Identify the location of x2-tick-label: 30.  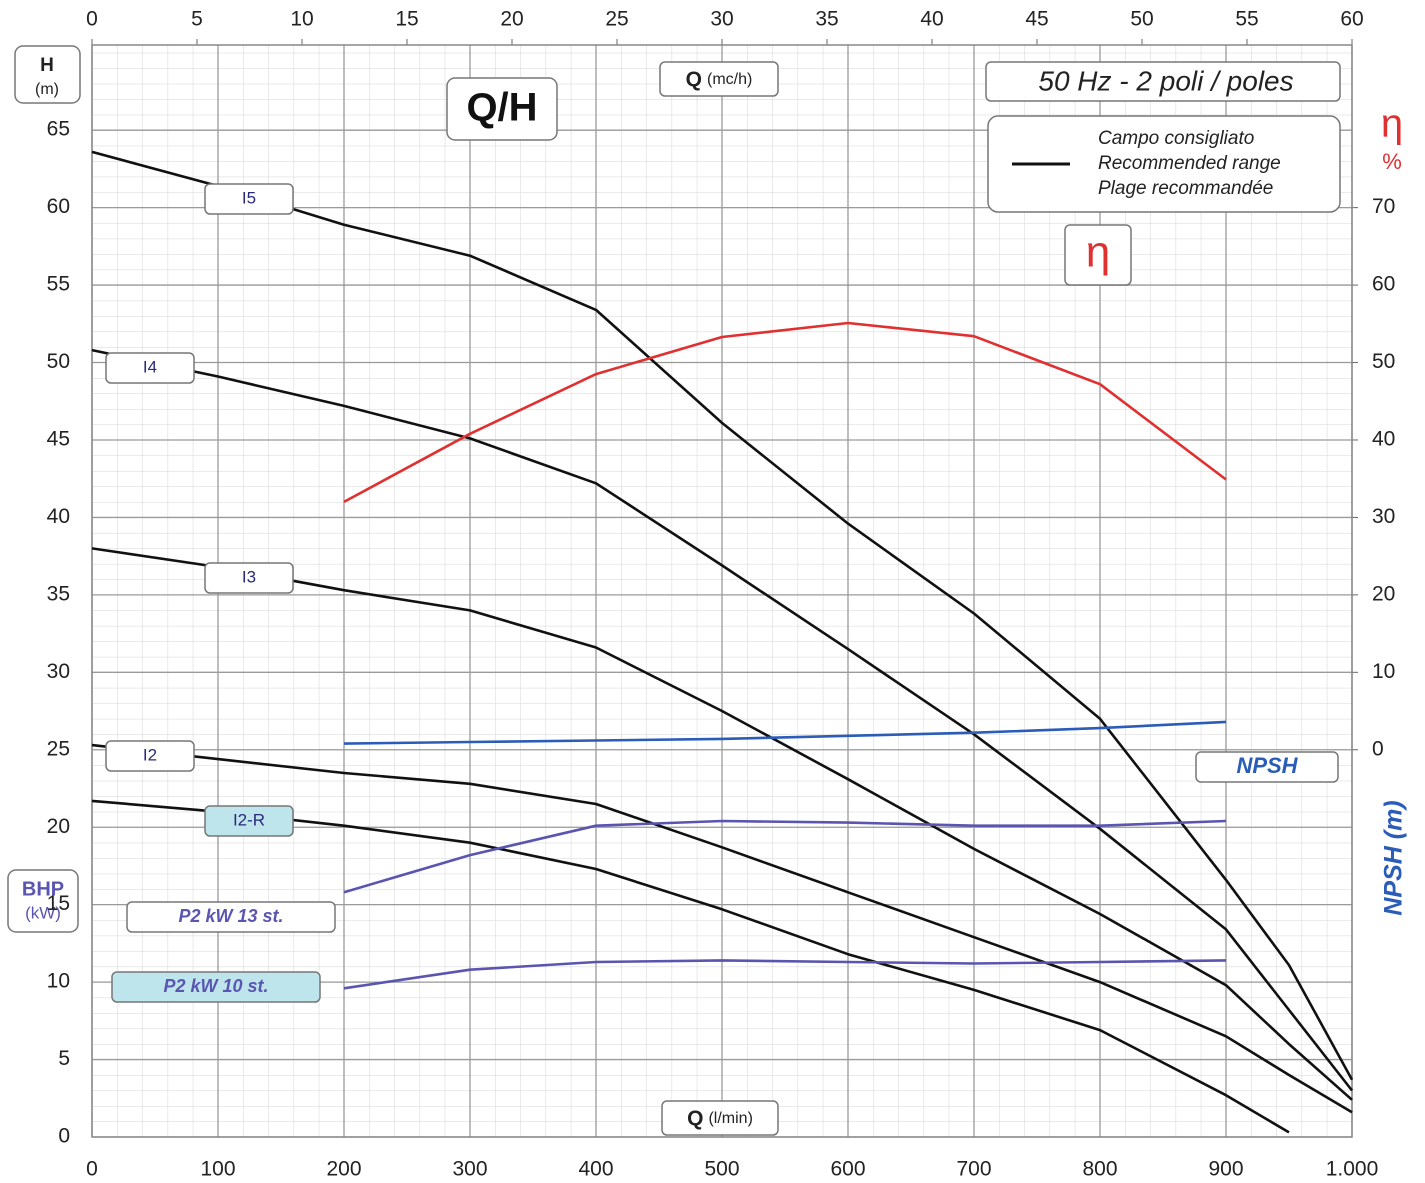
(721, 19).